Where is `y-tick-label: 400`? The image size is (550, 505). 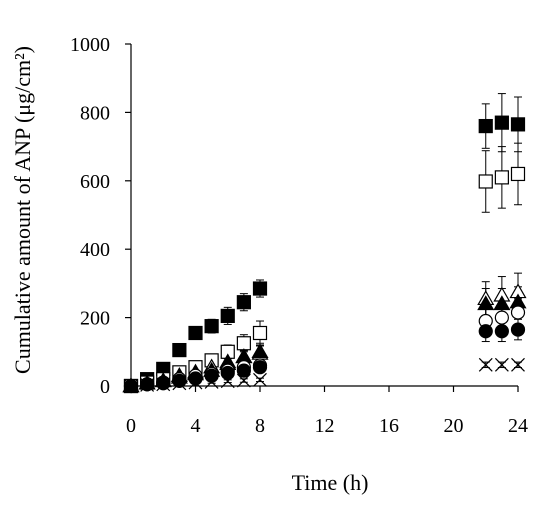 y-tick-label: 400 is located at coordinates (95, 250).